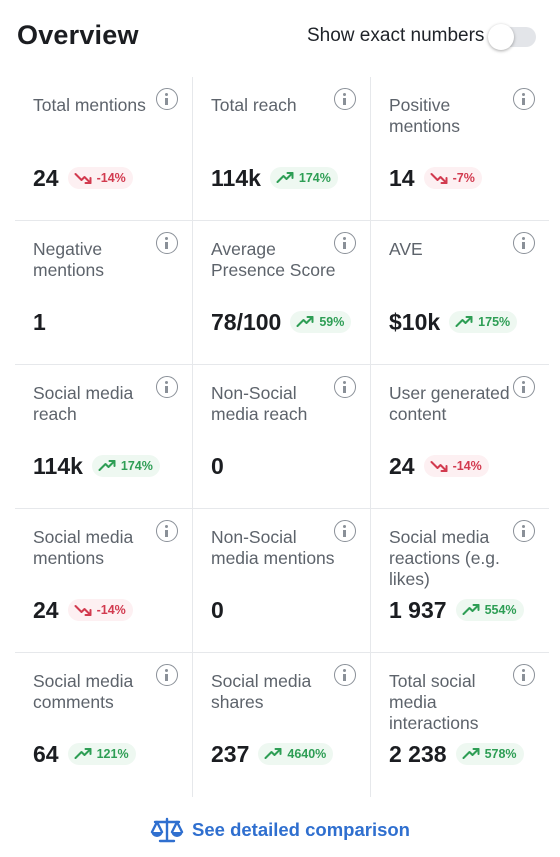 Image resolution: width=560 pixels, height=857 pixels. What do you see at coordinates (321, 322) in the screenshot?
I see `change-badge: 59%` at bounding box center [321, 322].